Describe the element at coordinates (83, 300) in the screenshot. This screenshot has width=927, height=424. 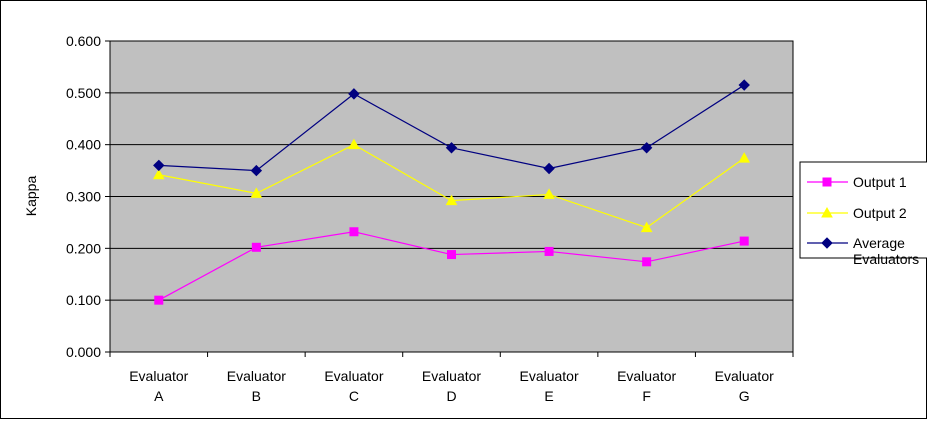
I see `y-tick-label: 0.100` at that location.